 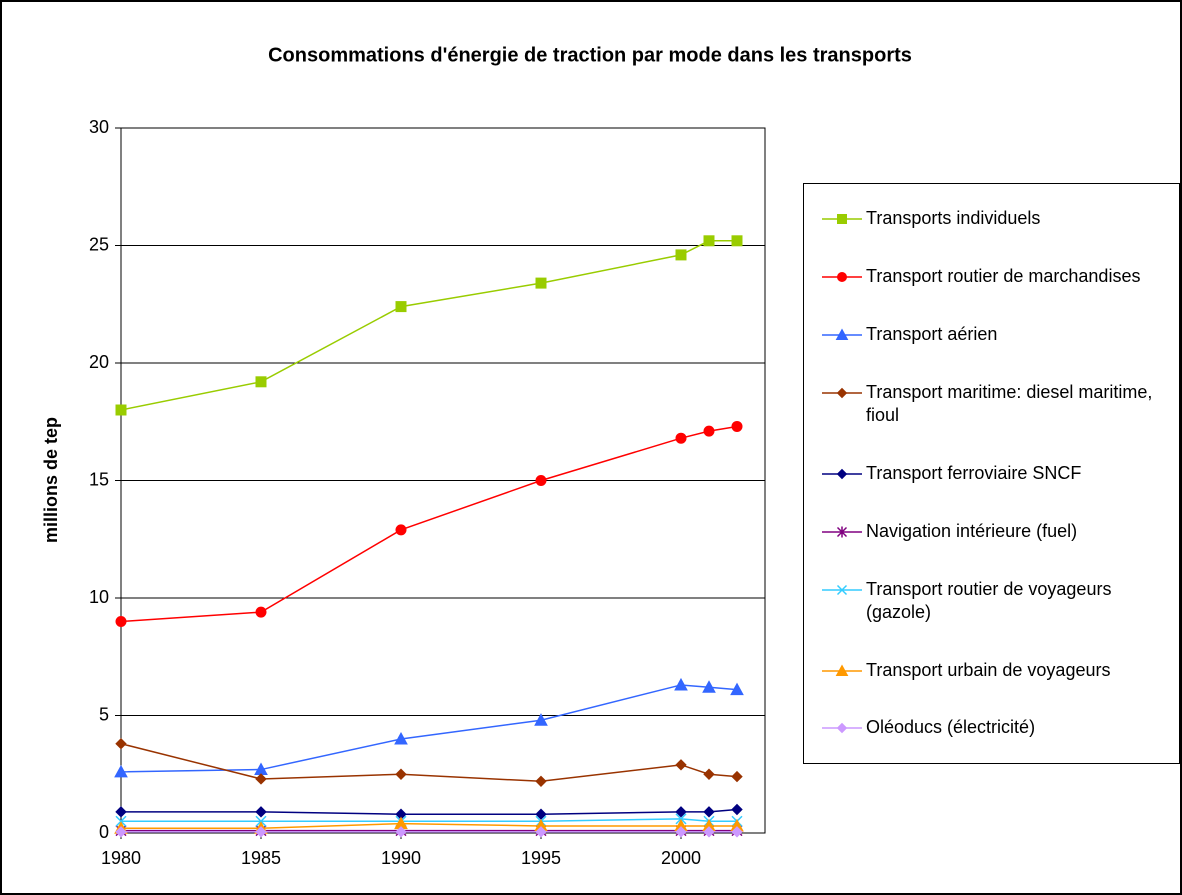 I want to click on legend-label: Transport urbain de voyageurs, so click(x=988, y=669).